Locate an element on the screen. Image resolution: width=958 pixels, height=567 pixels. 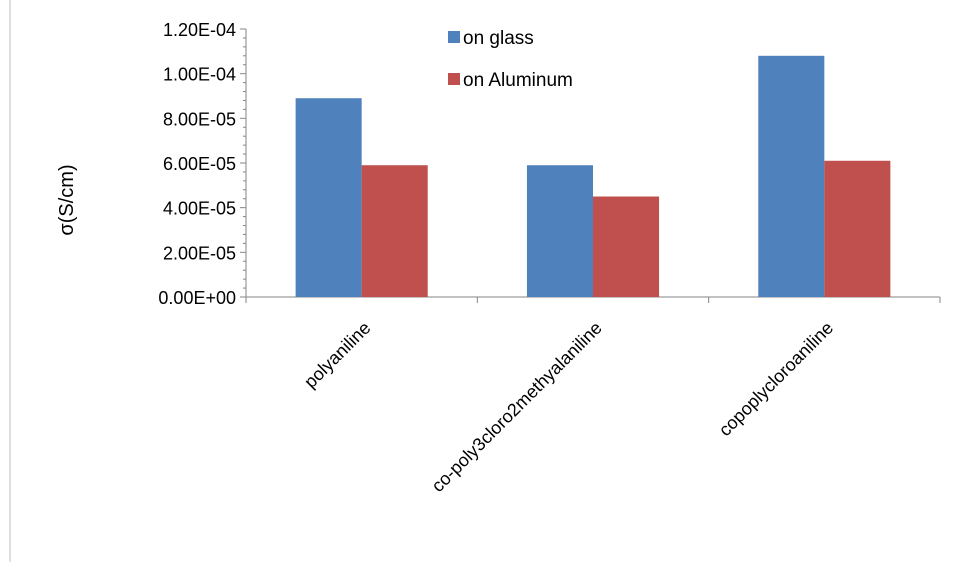
legend-label: on glass is located at coordinates (498, 38).